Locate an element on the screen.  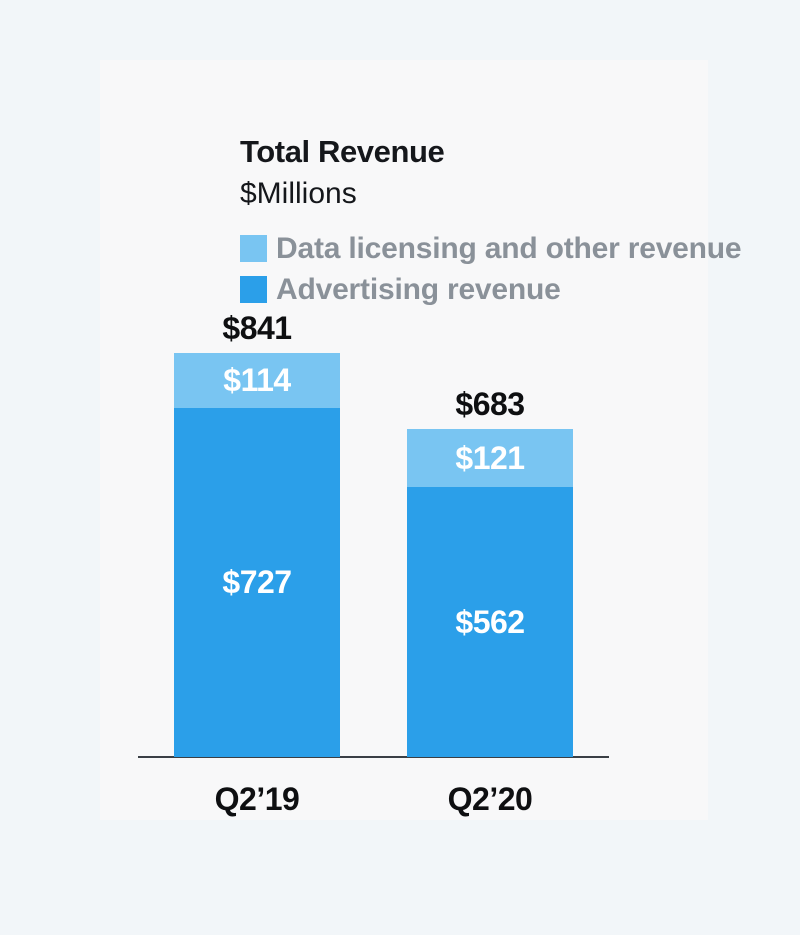
bar-segment-data-licensing: $114 is located at coordinates (257, 380).